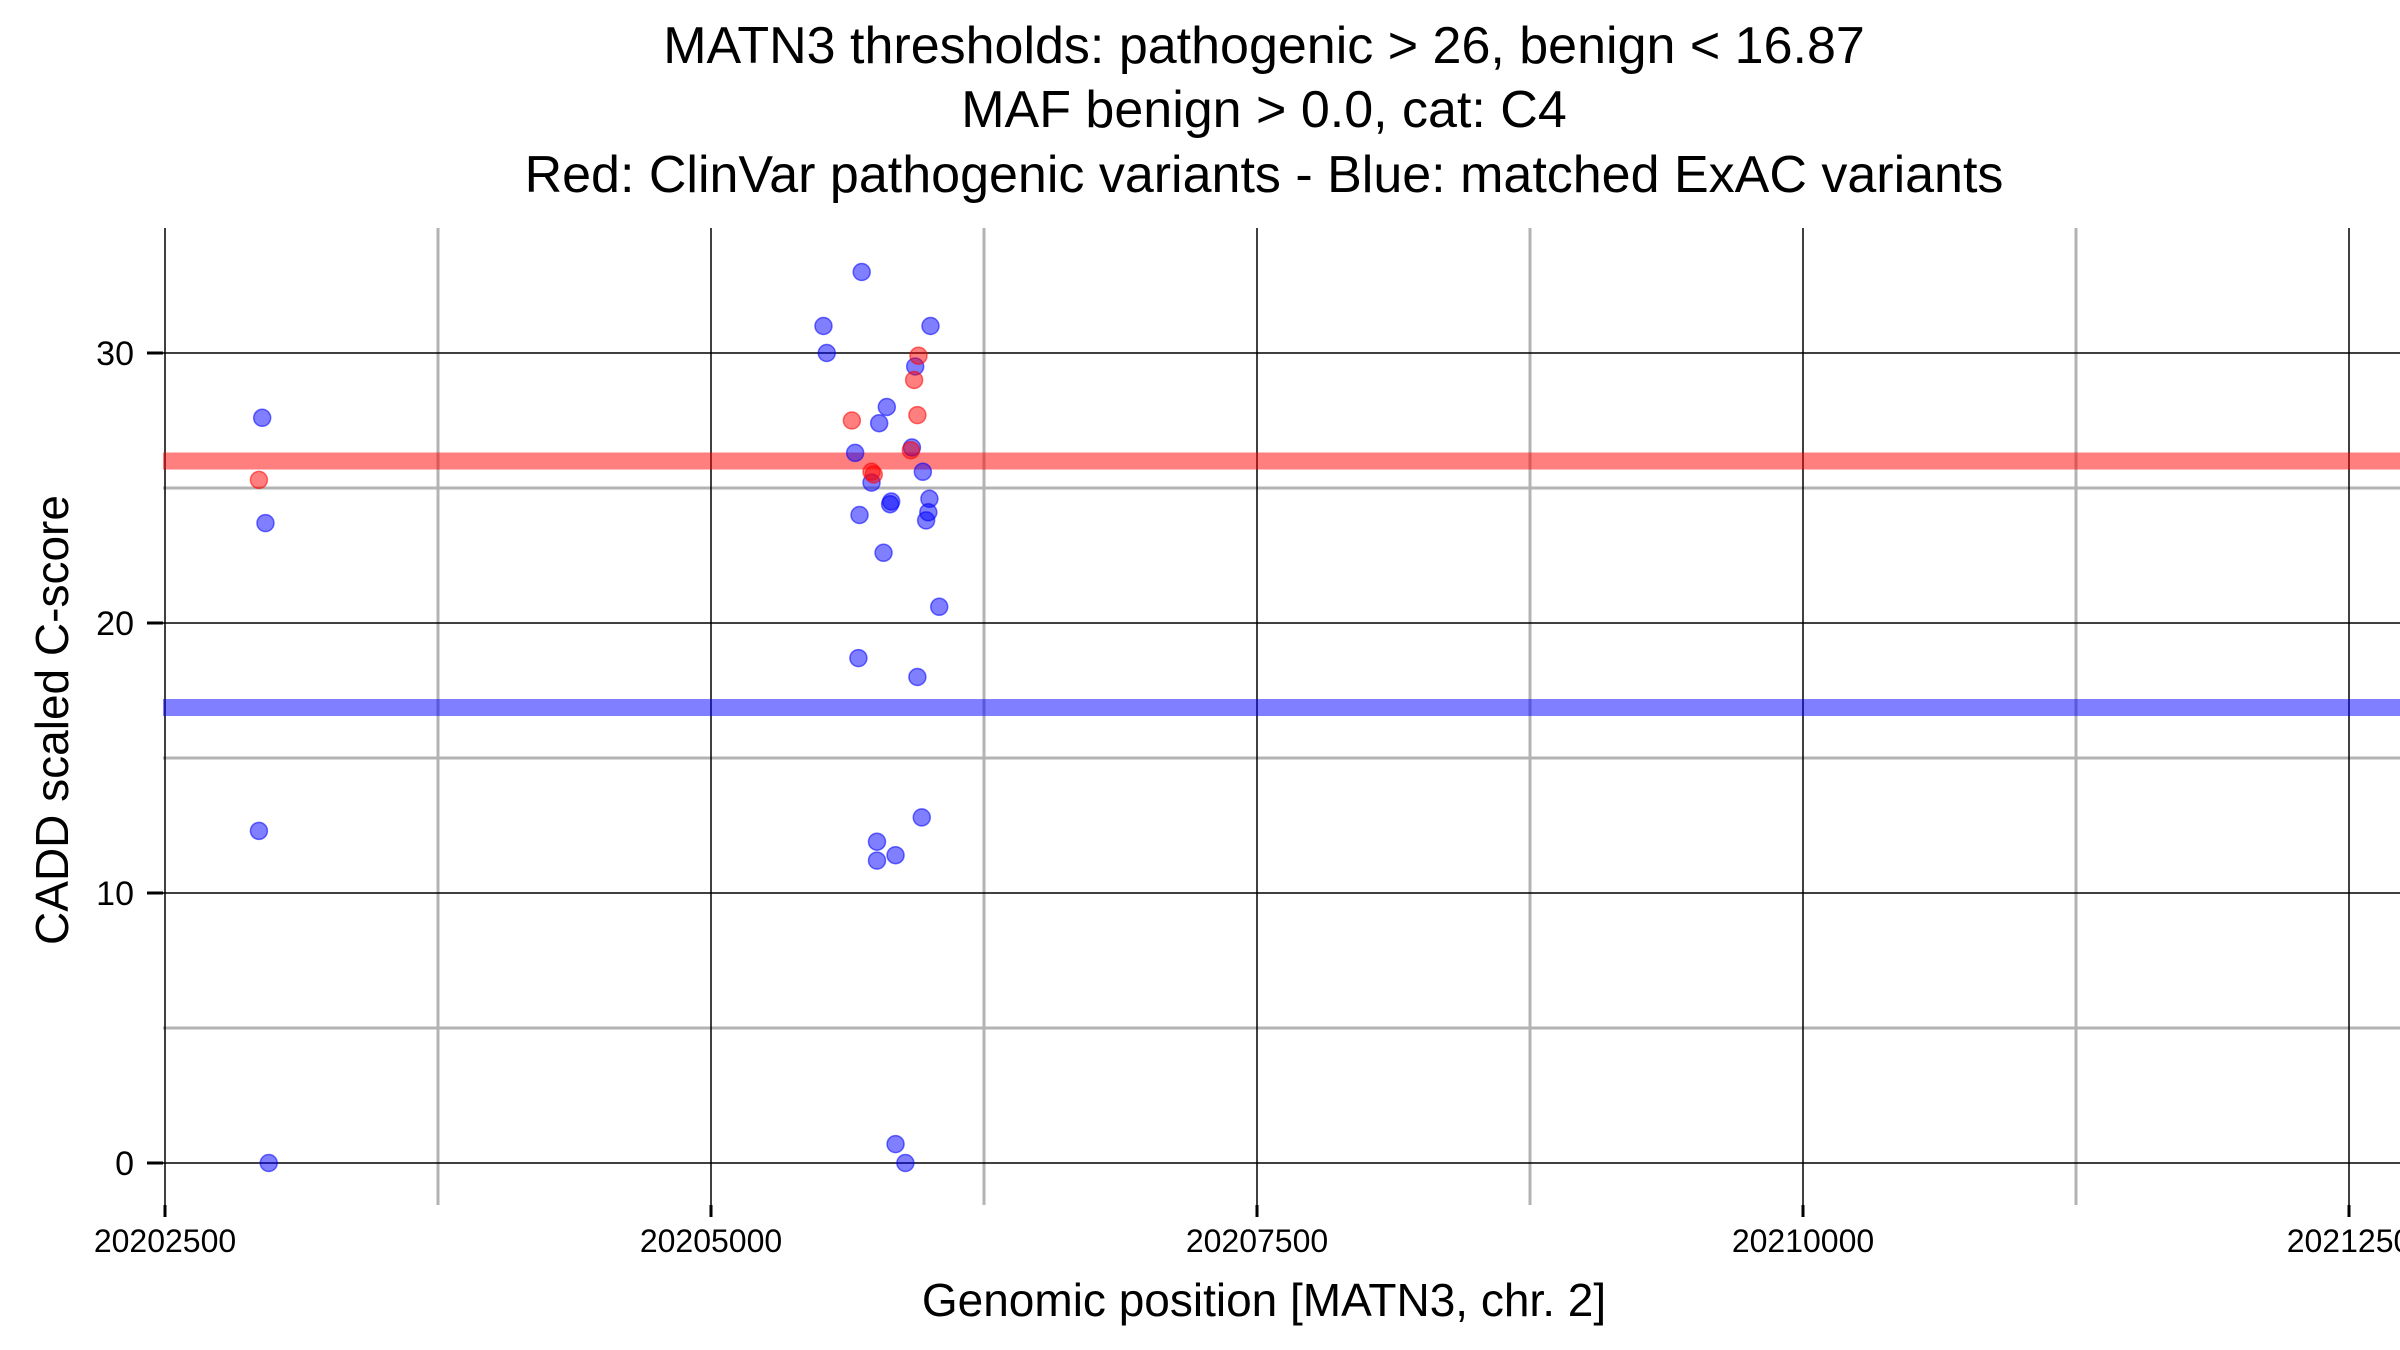  Describe the element at coordinates (1264, 1300) in the screenshot. I see `x-axis-label: Genomic position [MATN3, chr. 2]` at that location.